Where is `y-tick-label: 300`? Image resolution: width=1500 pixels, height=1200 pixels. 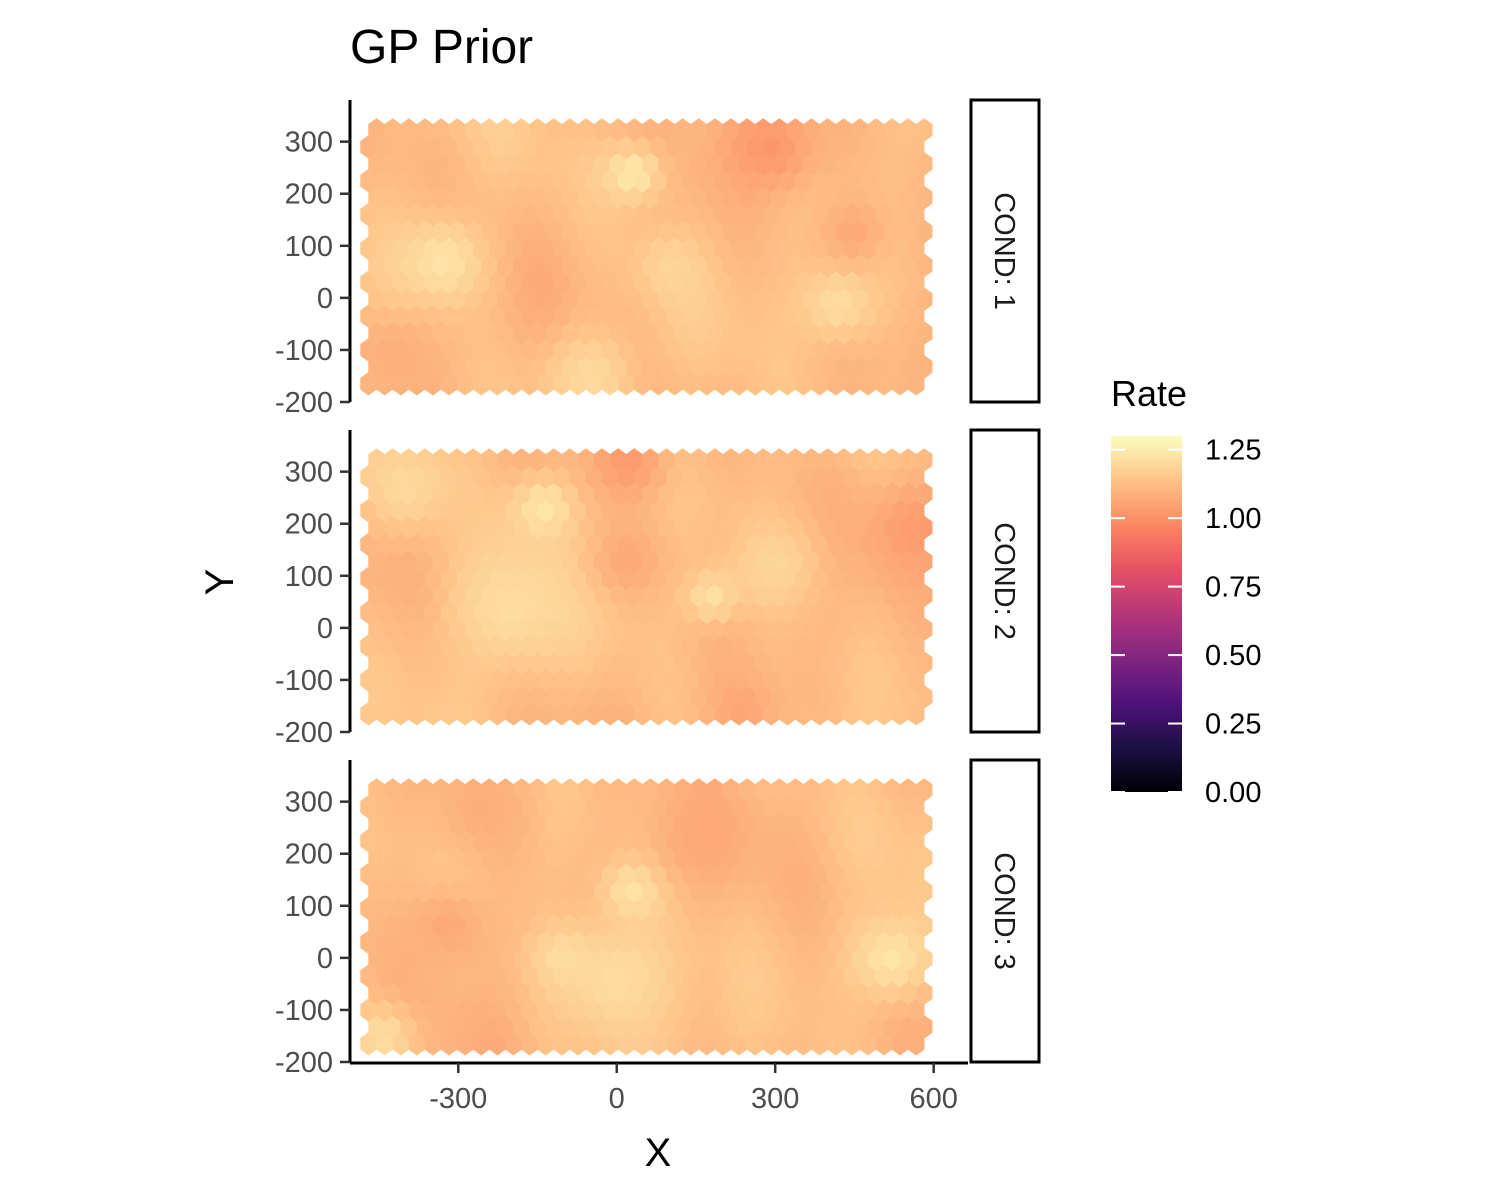
y-tick-label: 300 is located at coordinates (309, 143).